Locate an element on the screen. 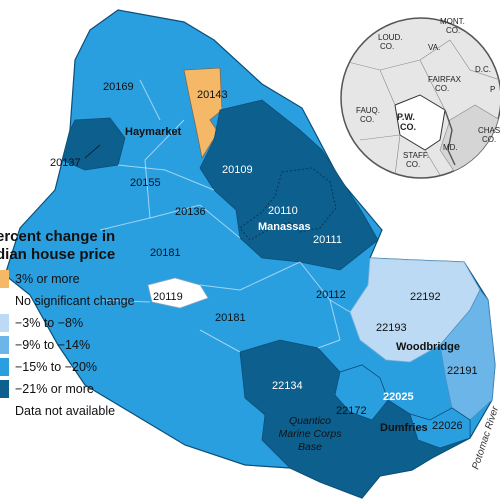 The height and width of the screenshot is (500, 500). zip-label-22192: 22192 is located at coordinates (425, 297).